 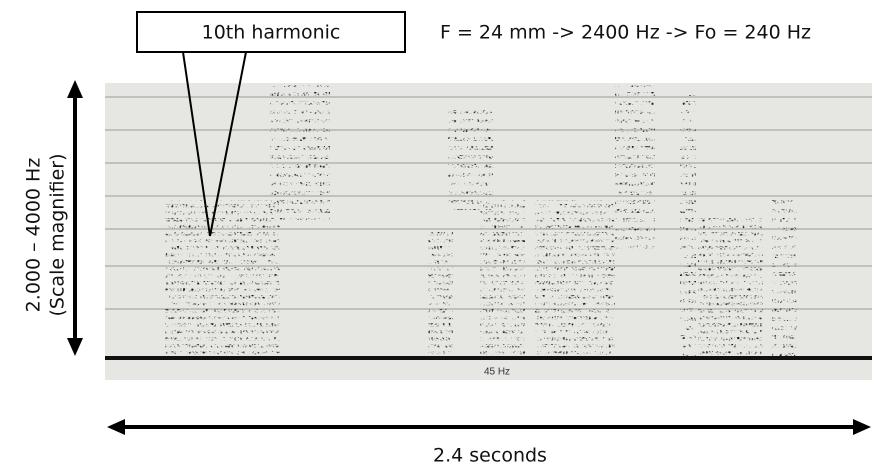 What do you see at coordinates (489, 427) in the screenshot?
I see `x-arrow` at bounding box center [489, 427].